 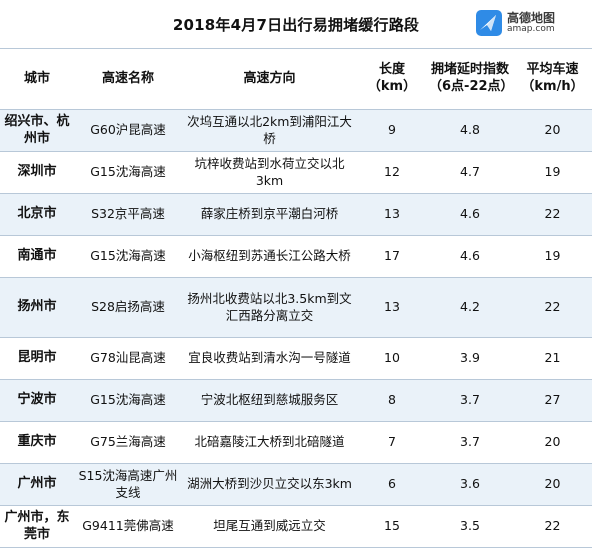 What do you see at coordinates (470, 484) in the screenshot?
I see `cell-delay: 3.6` at bounding box center [470, 484].